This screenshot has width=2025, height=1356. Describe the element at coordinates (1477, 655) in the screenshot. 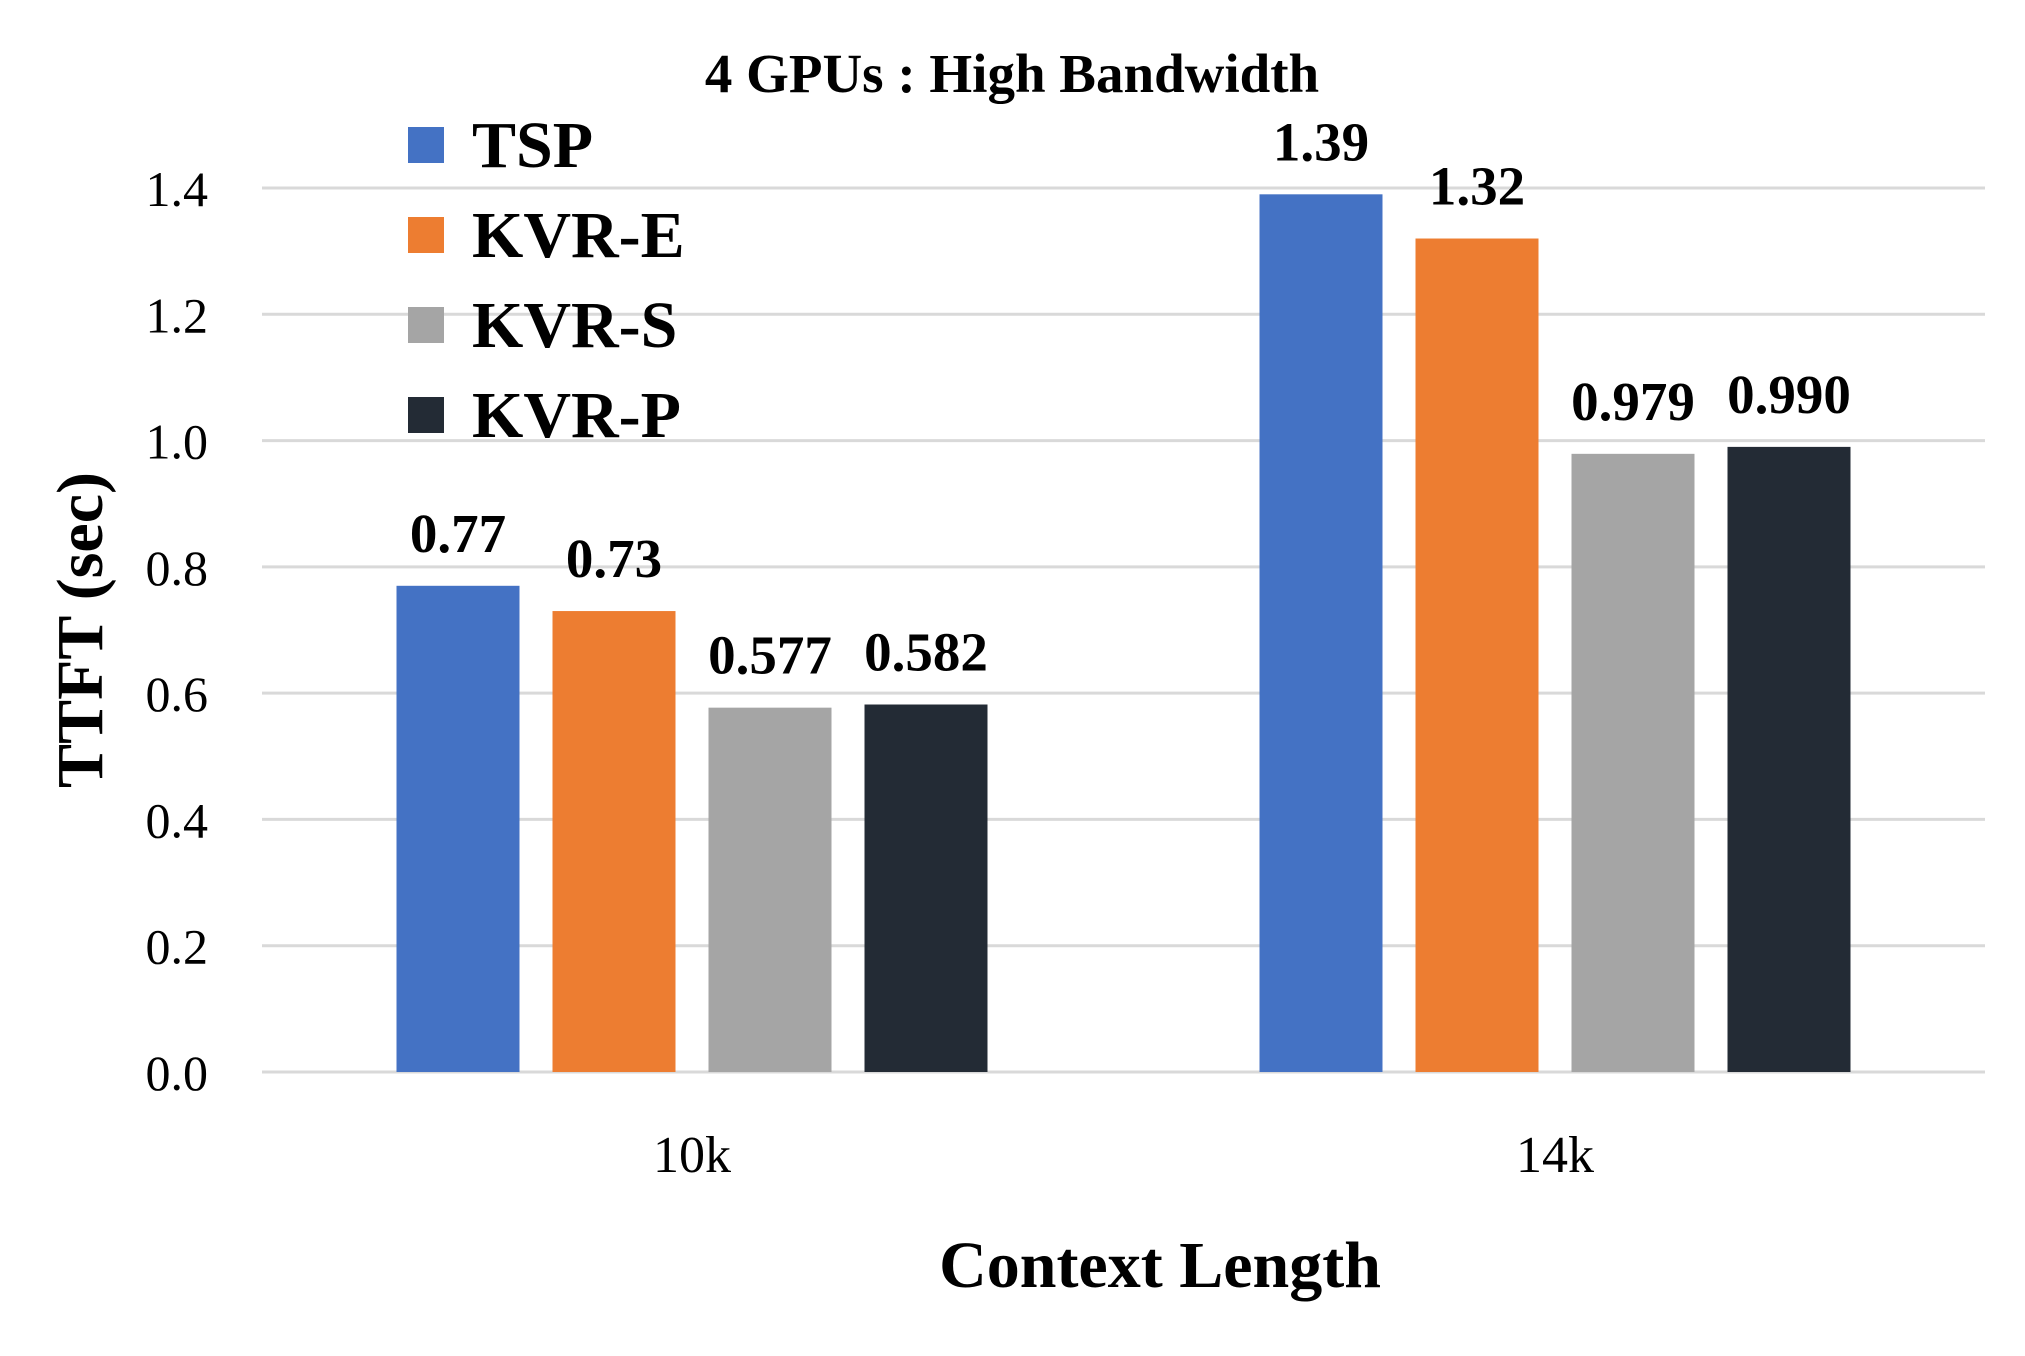

I see `bar-kvr-e-14k` at that location.